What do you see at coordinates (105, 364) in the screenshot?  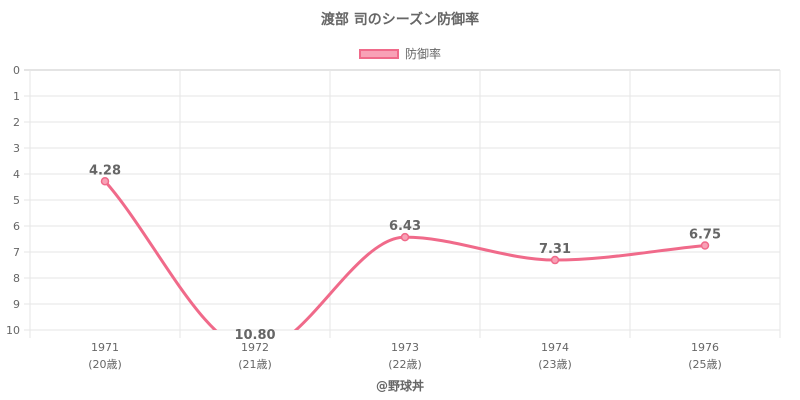 I see `x-tick-age-label: (20歳)` at bounding box center [105, 364].